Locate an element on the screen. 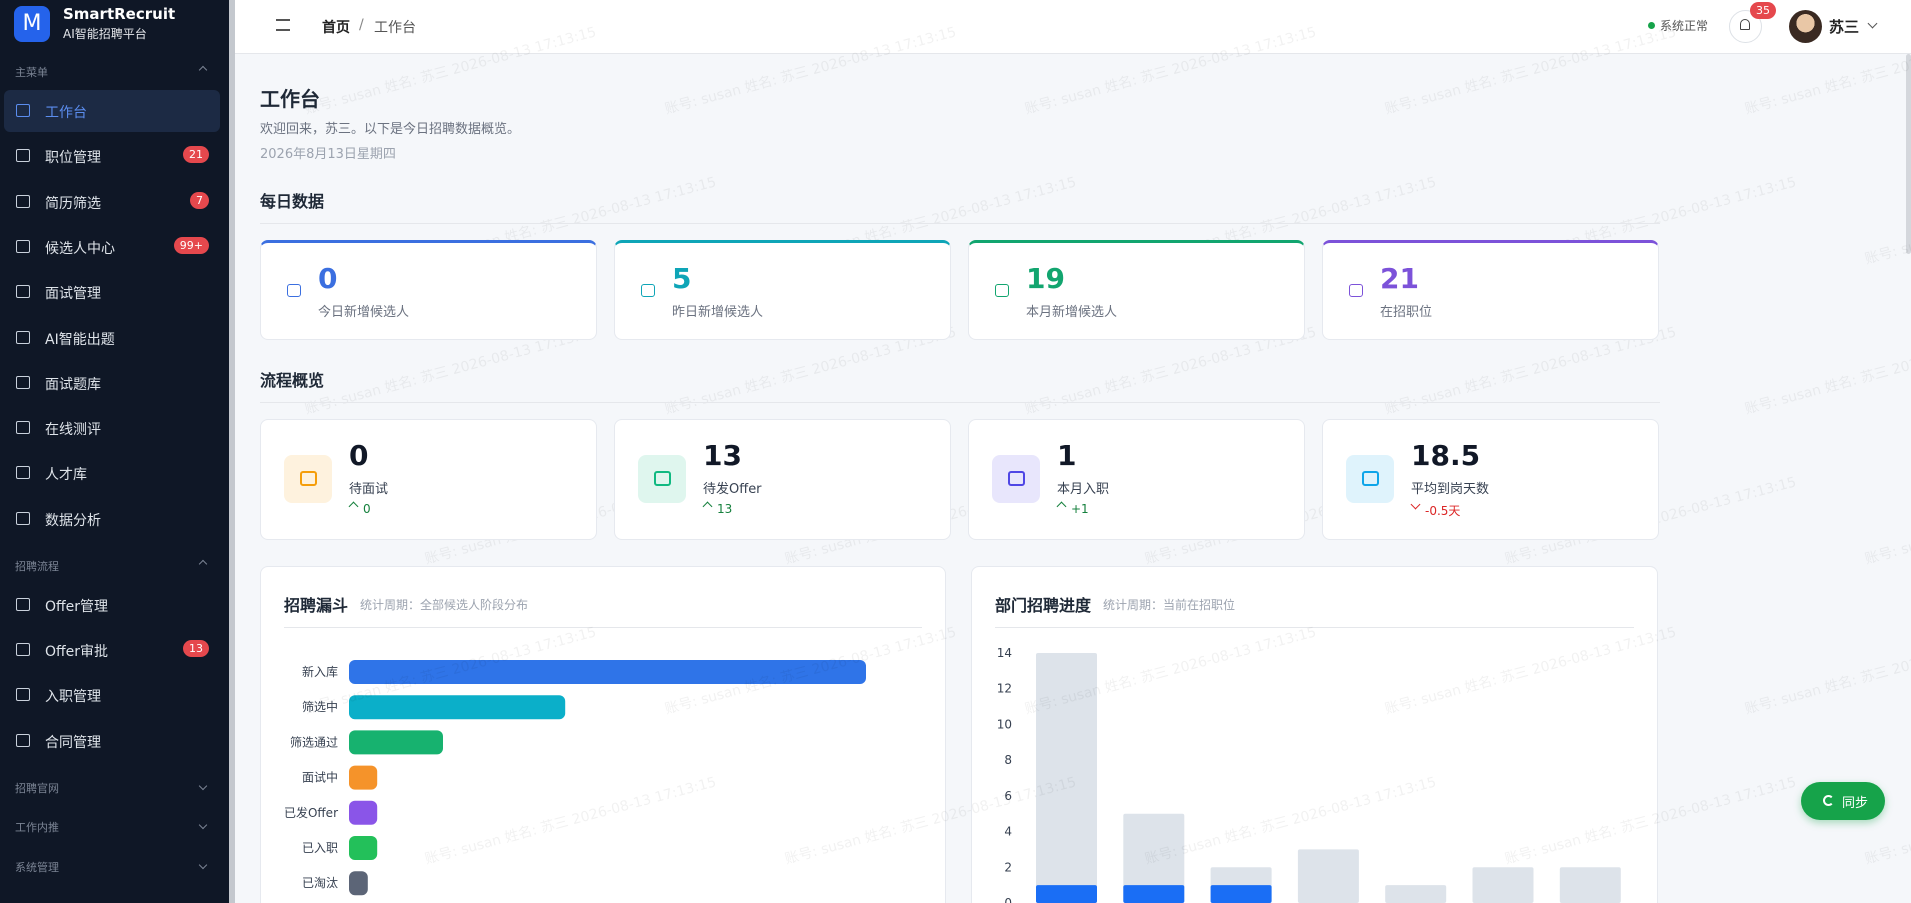 The image size is (1911, 903). y-tick-label: 12 is located at coordinates (1004, 689).